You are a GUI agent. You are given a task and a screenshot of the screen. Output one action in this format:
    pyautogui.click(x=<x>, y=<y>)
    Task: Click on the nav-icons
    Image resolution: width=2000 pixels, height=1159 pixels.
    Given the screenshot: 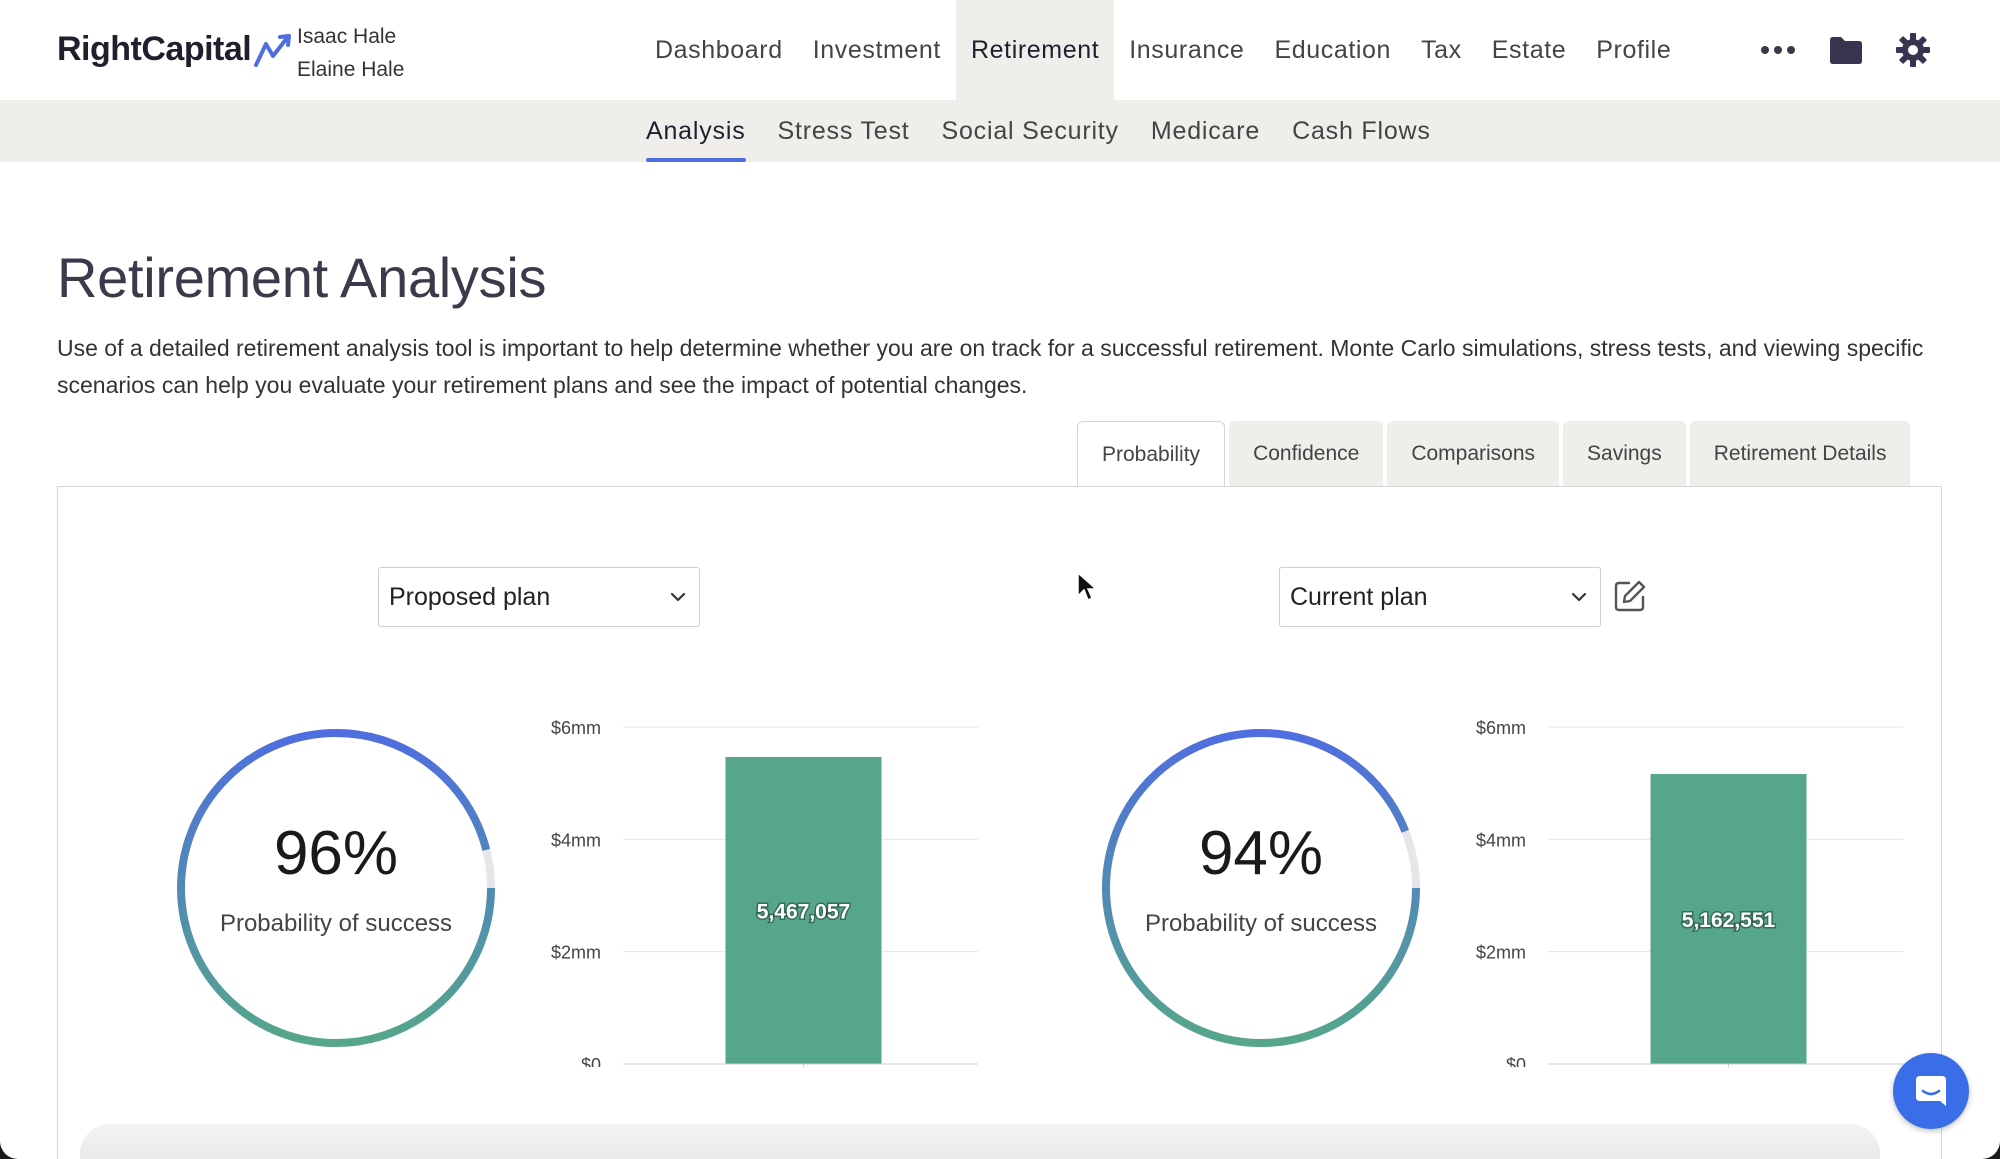 What is the action you would take?
    pyautogui.click(x=1845, y=50)
    